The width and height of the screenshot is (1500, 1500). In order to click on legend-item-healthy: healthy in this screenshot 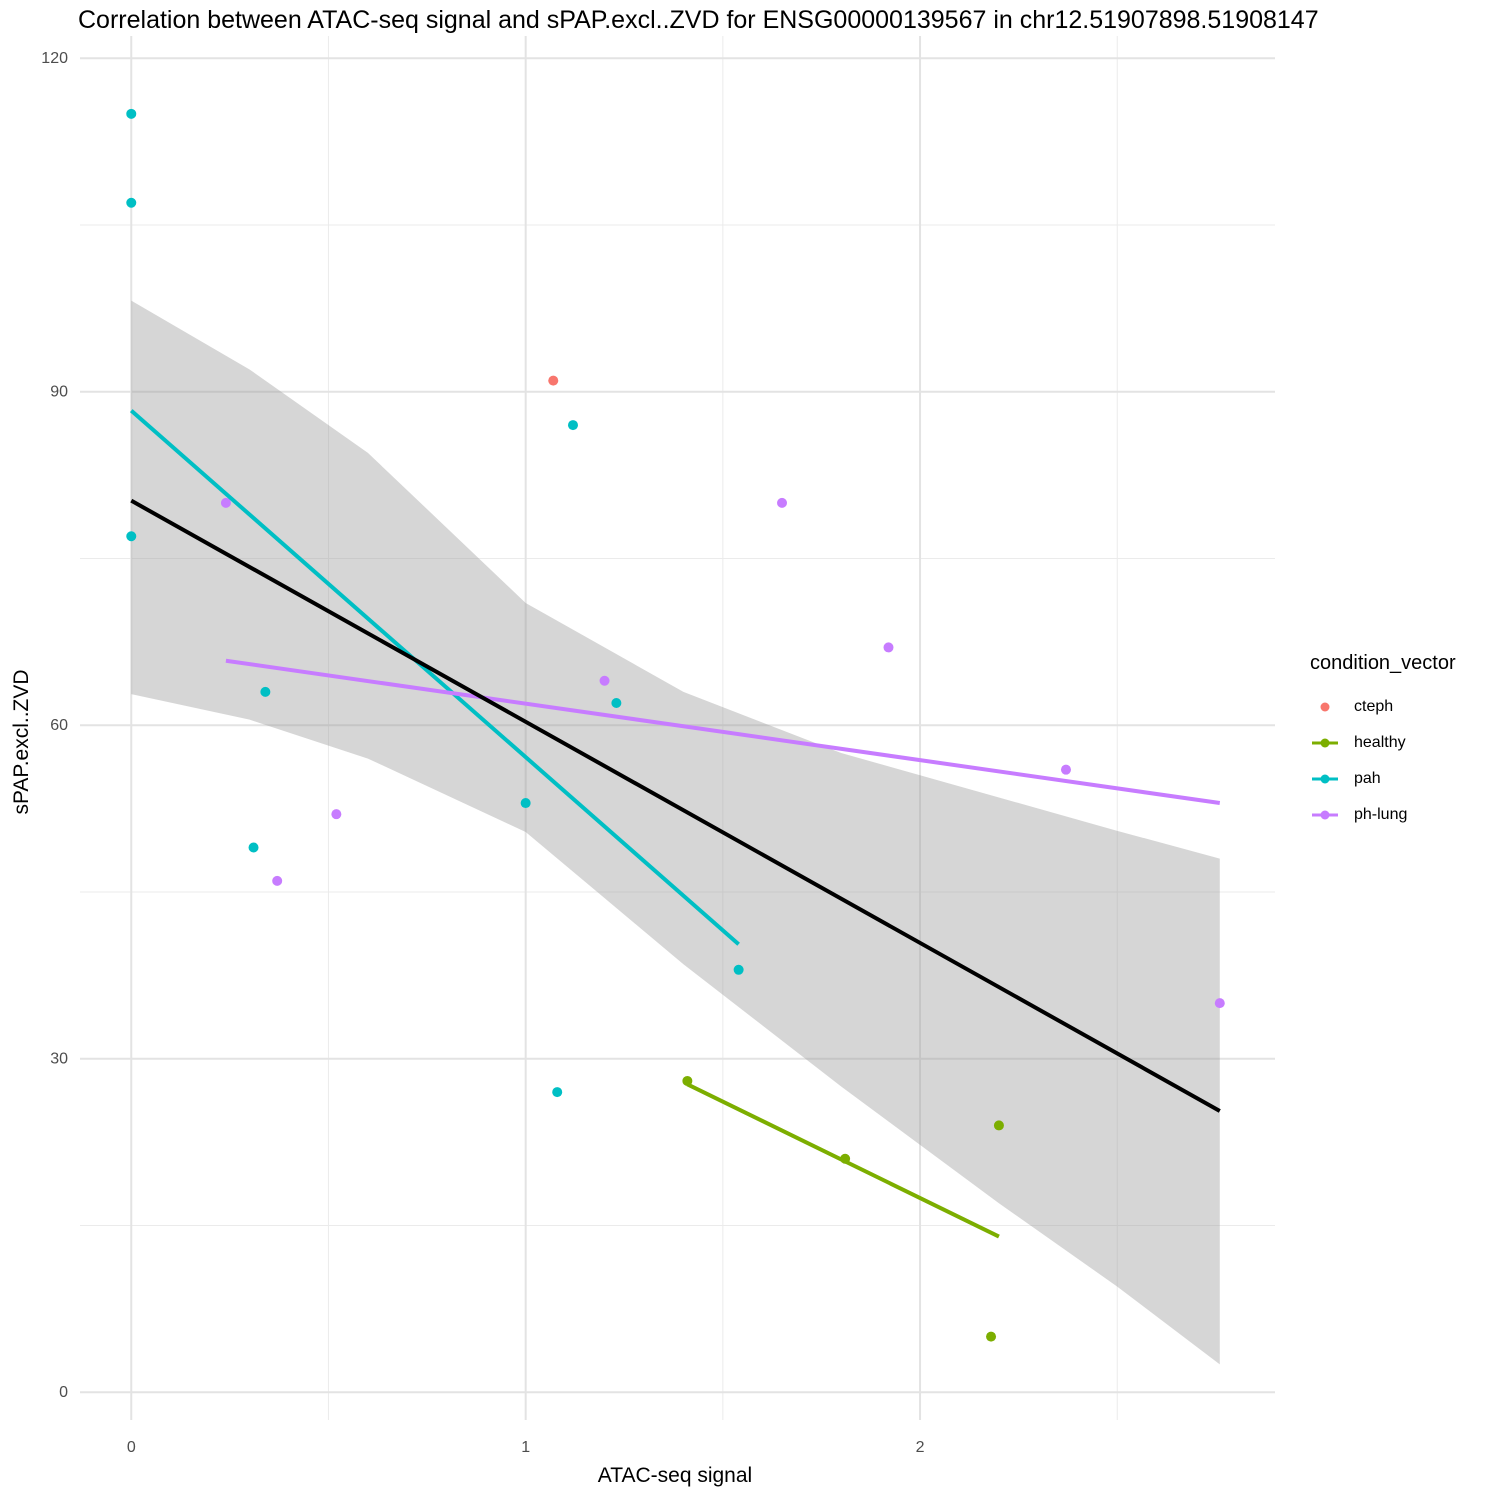, I will do `click(1383, 743)`.